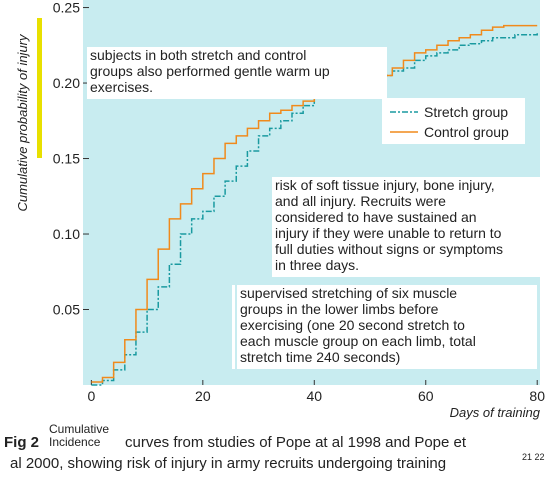 The width and height of the screenshot is (550, 485). I want to click on x-axis-label: Days of training, so click(495, 412).